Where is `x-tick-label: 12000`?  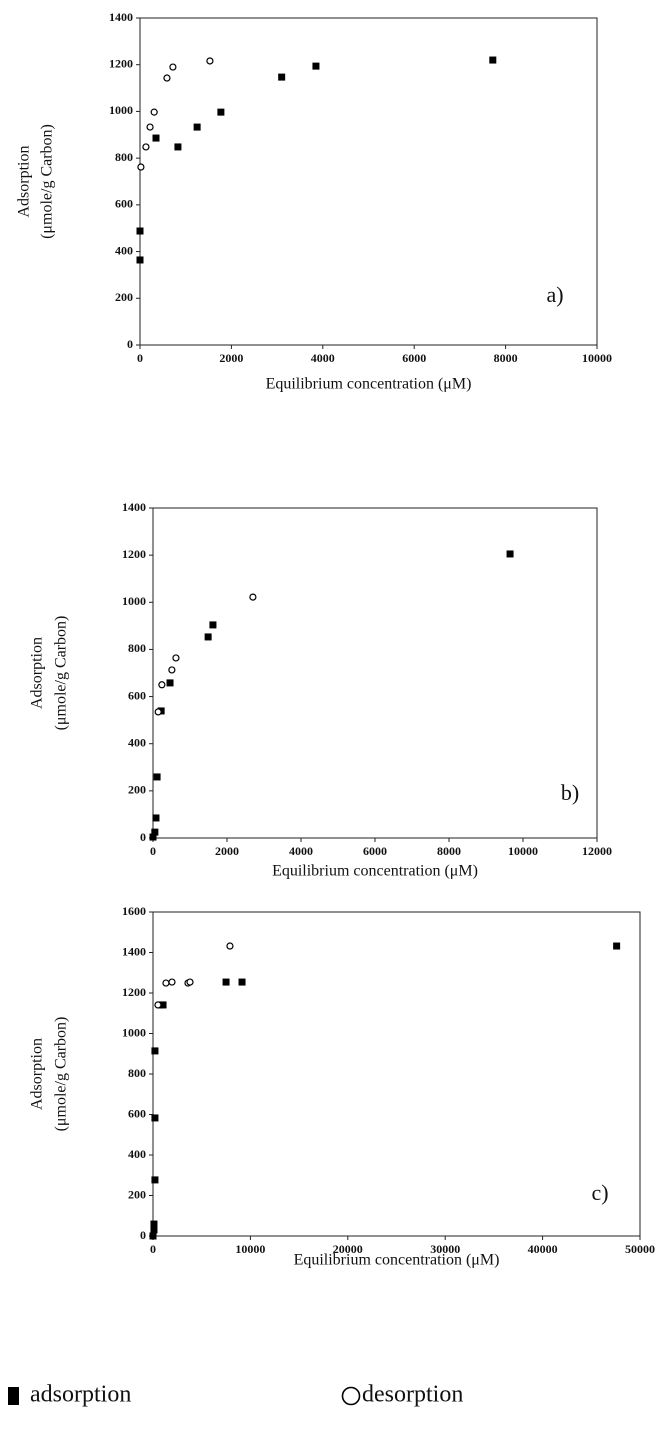
x-tick-label: 12000 is located at coordinates (597, 851).